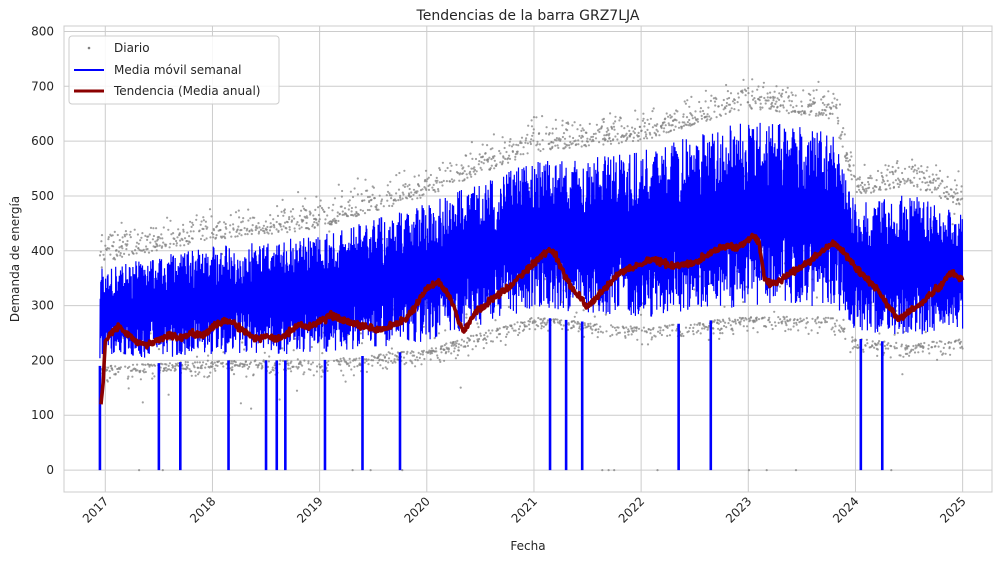 This screenshot has height=563, width=1002. Describe the element at coordinates (42, 415) in the screenshot. I see `y-tick-label: 100` at that location.